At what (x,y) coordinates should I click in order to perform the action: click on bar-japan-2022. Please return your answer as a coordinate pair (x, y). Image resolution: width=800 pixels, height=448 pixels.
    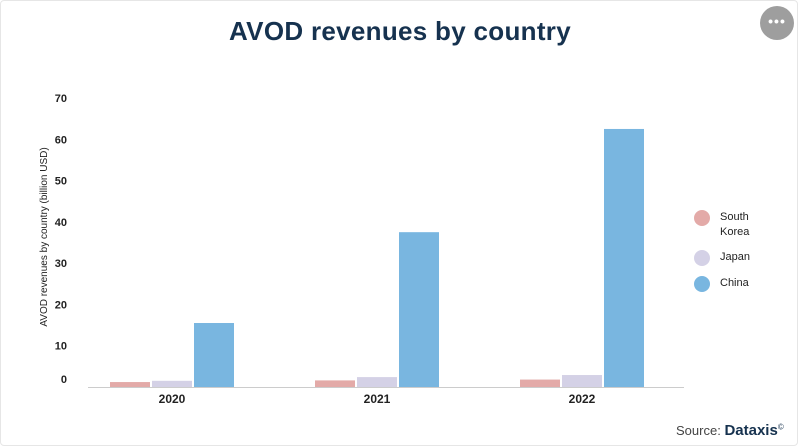
    Looking at the image, I should click on (582, 381).